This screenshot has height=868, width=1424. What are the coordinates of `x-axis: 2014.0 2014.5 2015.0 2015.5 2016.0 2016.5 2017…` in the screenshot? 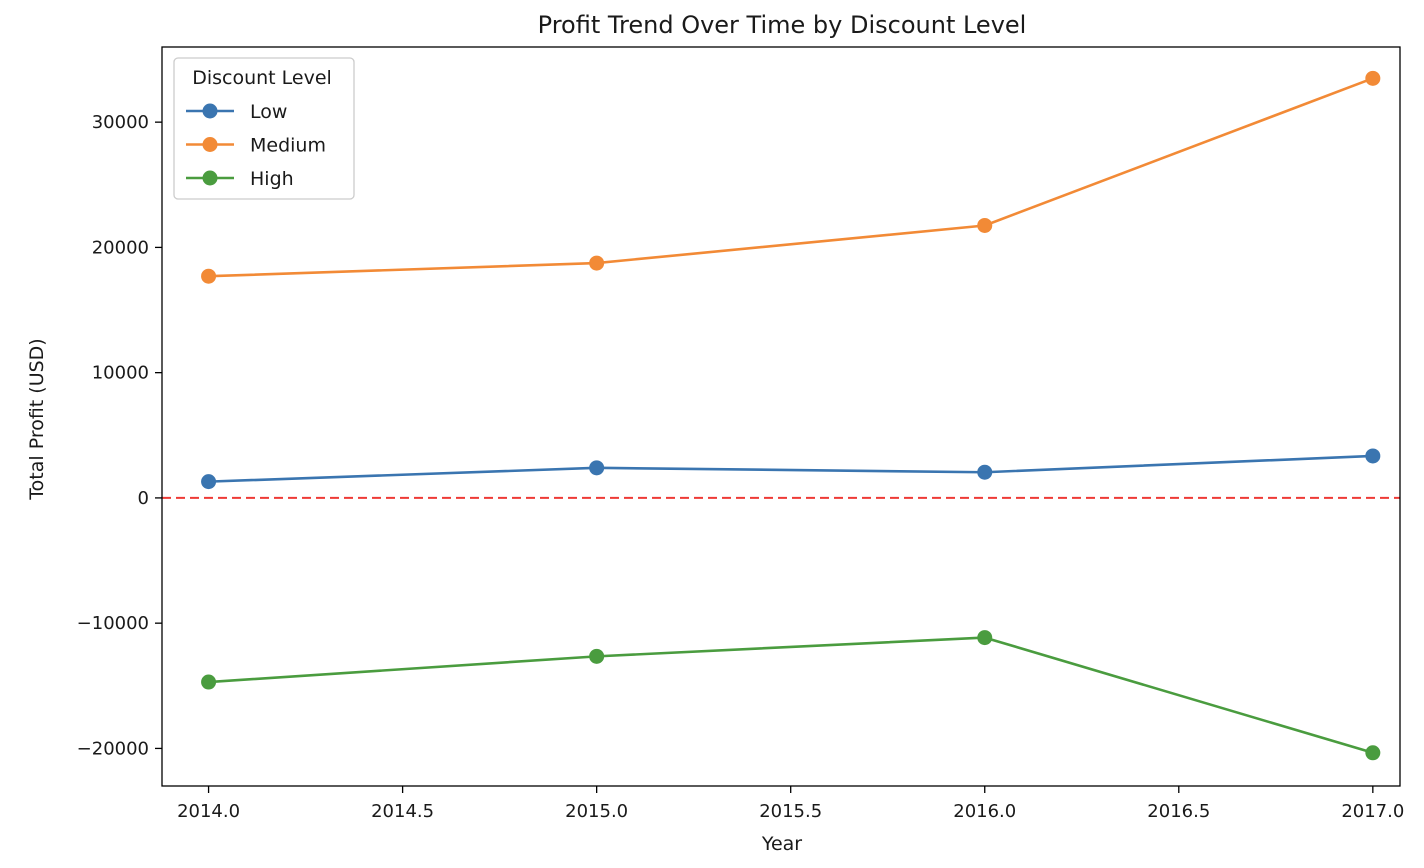 It's located at (790, 804).